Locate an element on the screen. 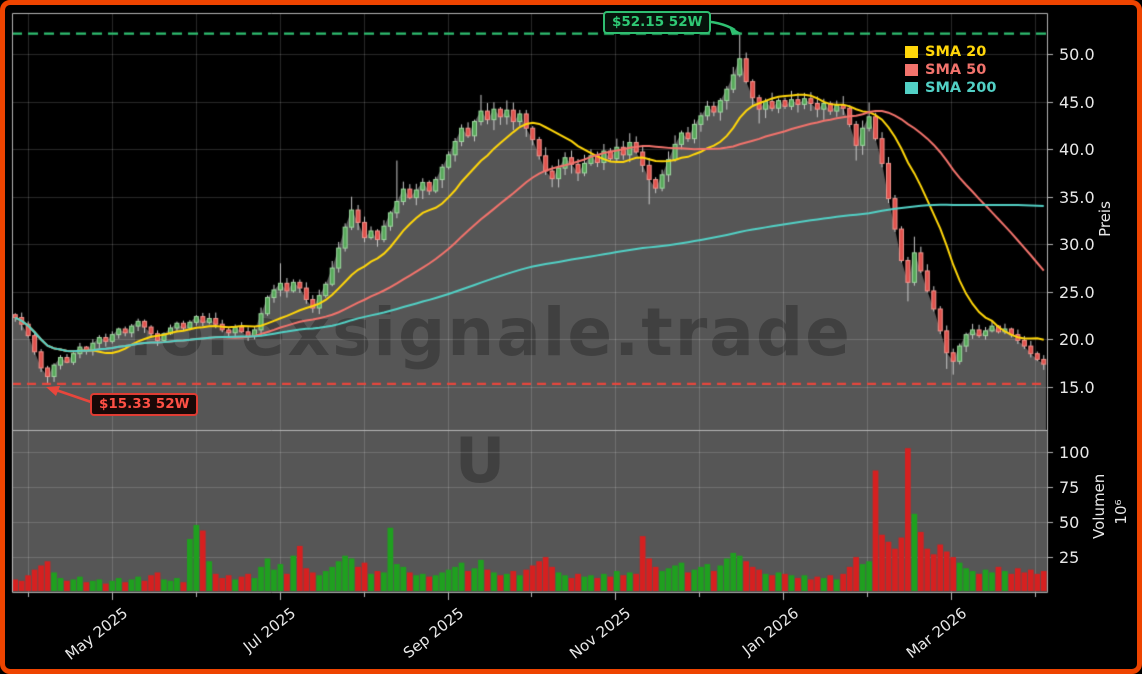 This screenshot has height=674, width=1142. legend-item-sma-50: SMA 50 is located at coordinates (950, 69).